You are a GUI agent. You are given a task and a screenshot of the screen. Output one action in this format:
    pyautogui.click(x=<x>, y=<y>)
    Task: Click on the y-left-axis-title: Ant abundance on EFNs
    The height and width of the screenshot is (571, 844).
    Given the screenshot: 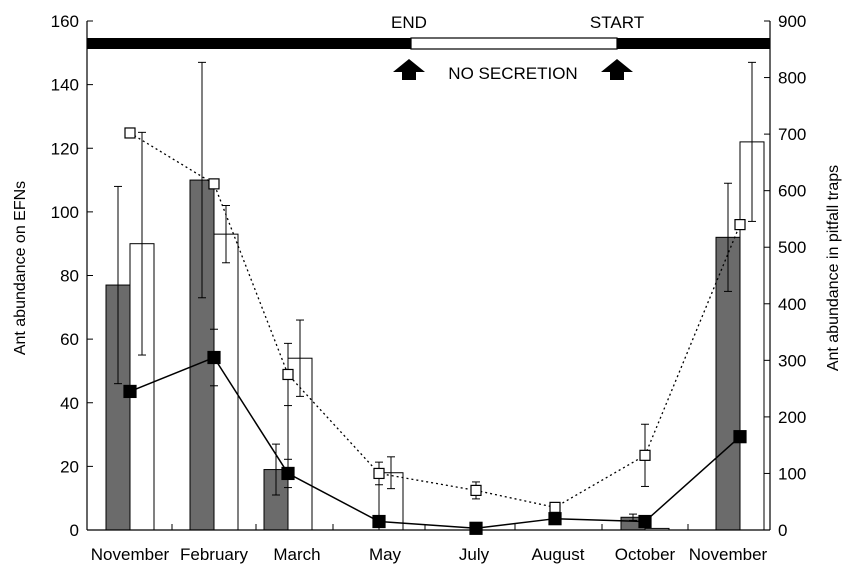 What is the action you would take?
    pyautogui.click(x=20, y=268)
    